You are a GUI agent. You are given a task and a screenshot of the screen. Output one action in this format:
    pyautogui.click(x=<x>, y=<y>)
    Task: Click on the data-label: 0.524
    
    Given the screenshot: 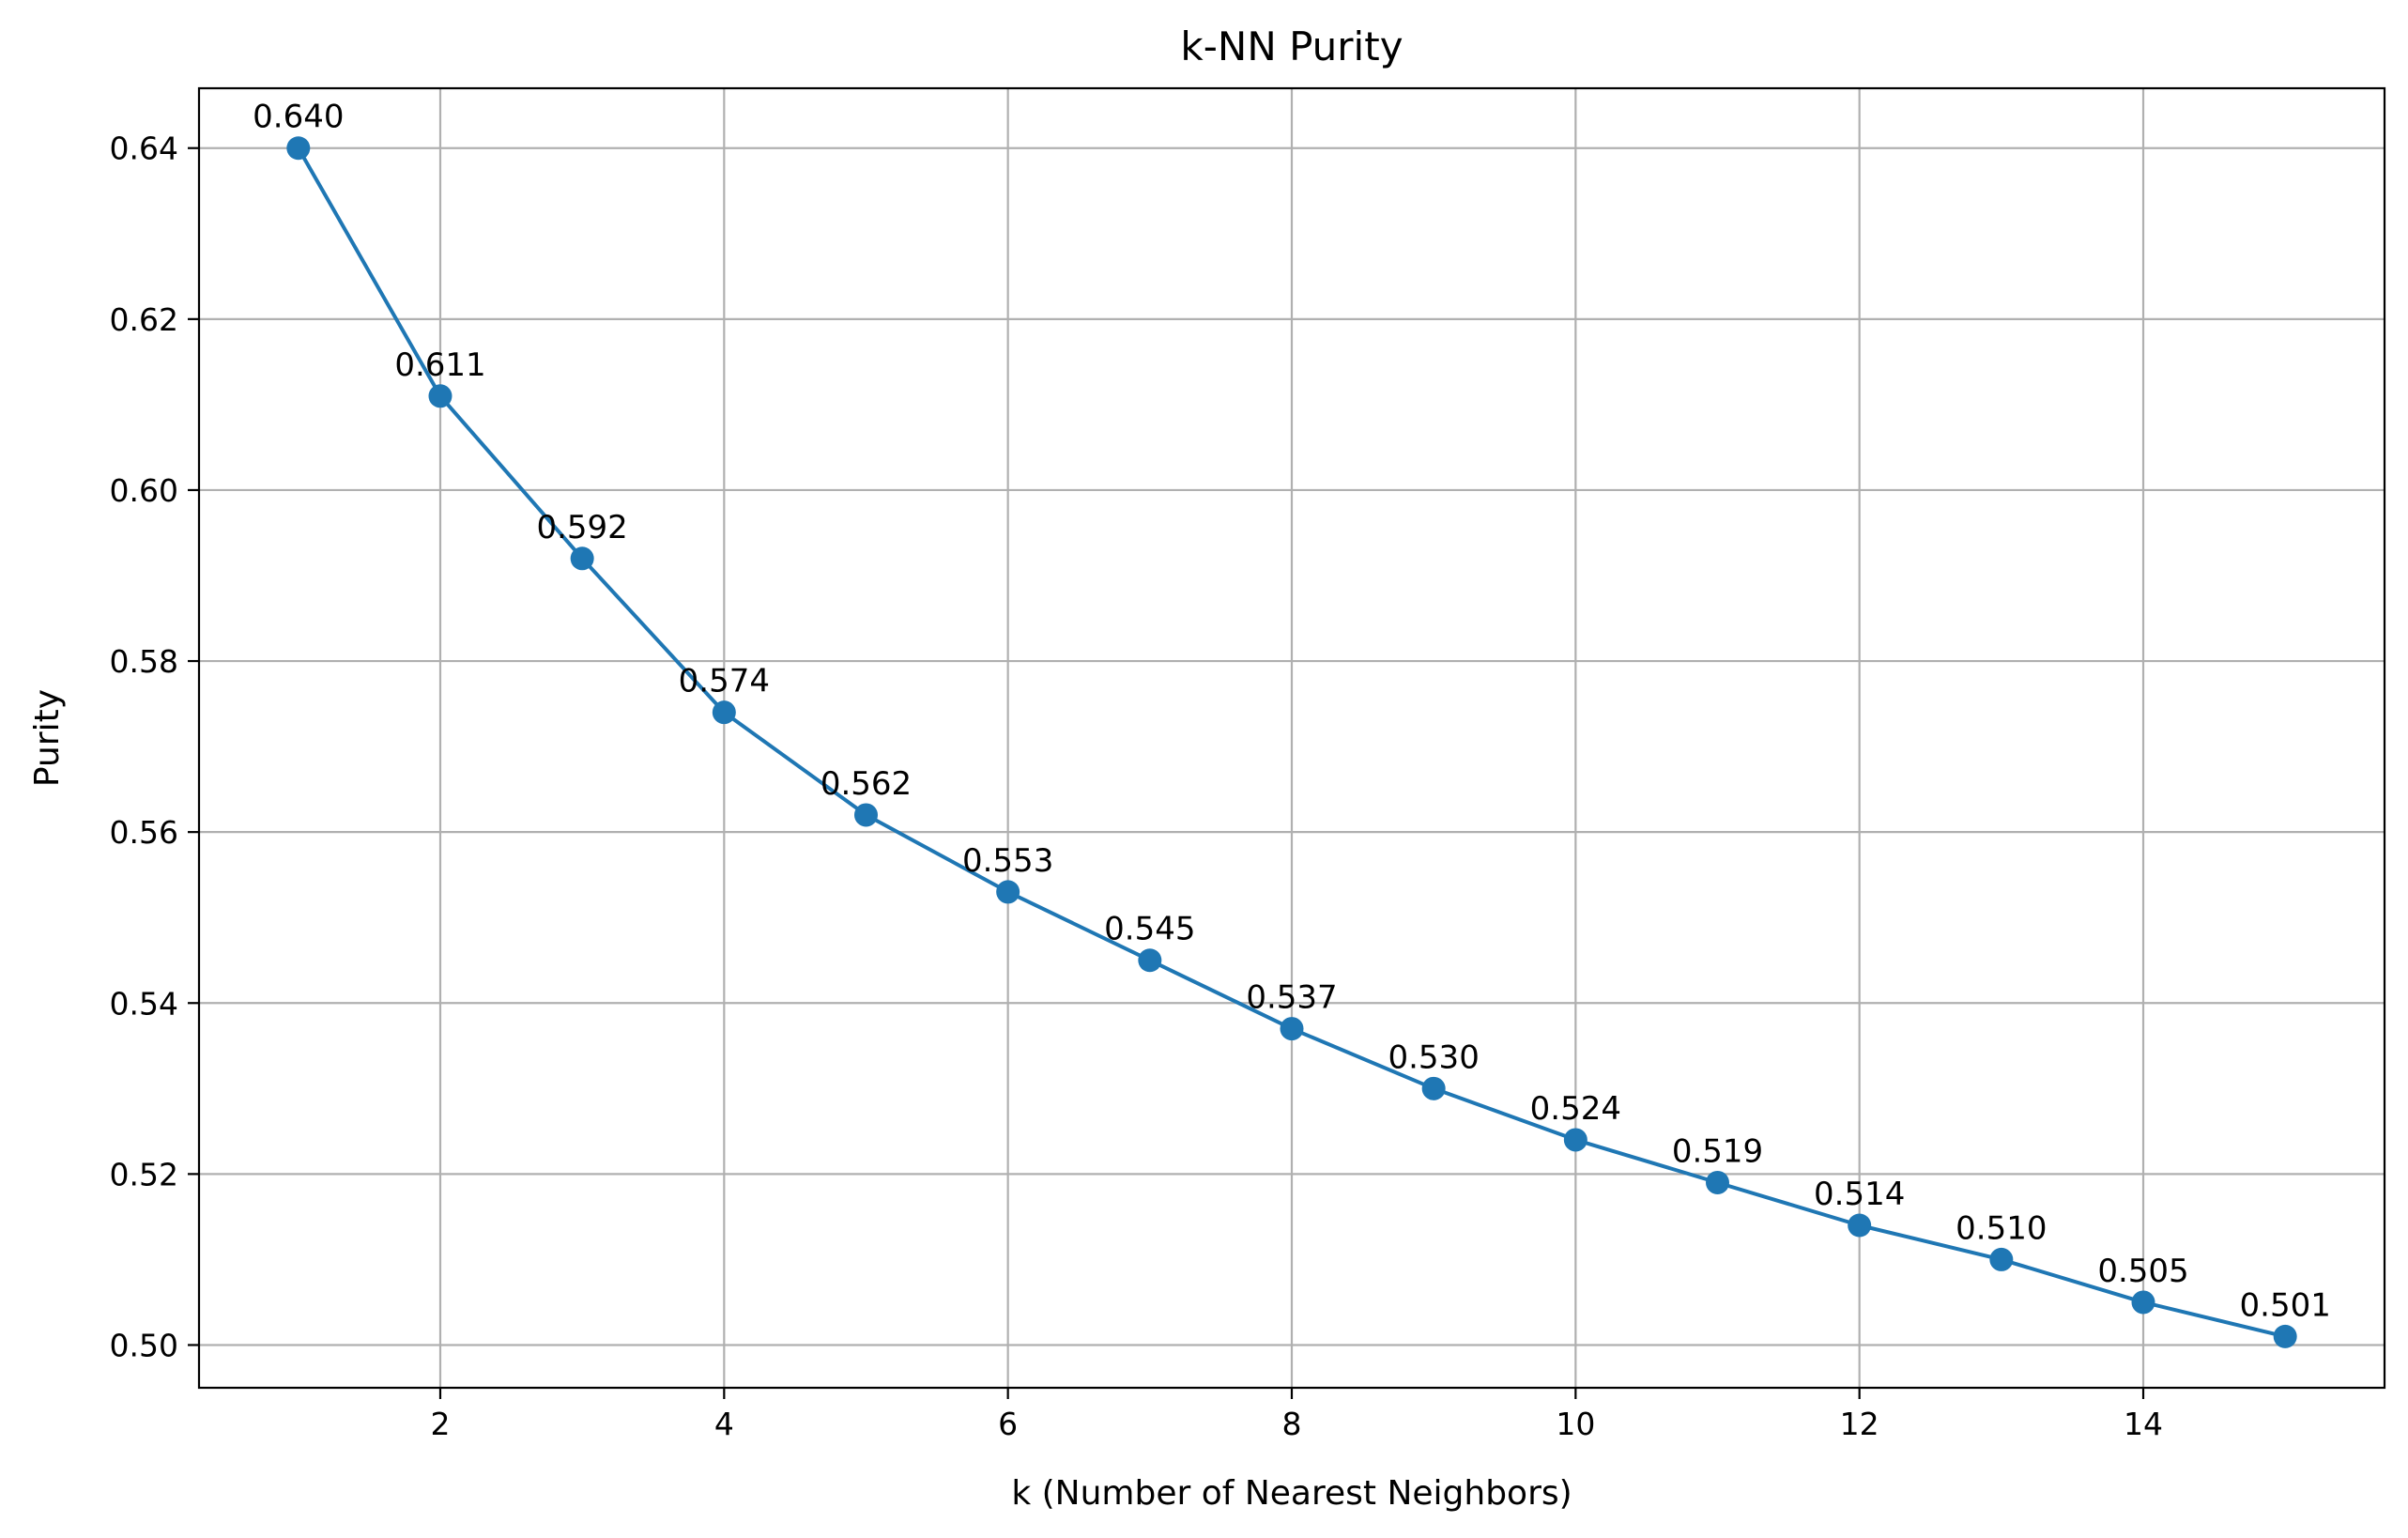 What is the action you would take?
    pyautogui.click(x=1575, y=1109)
    